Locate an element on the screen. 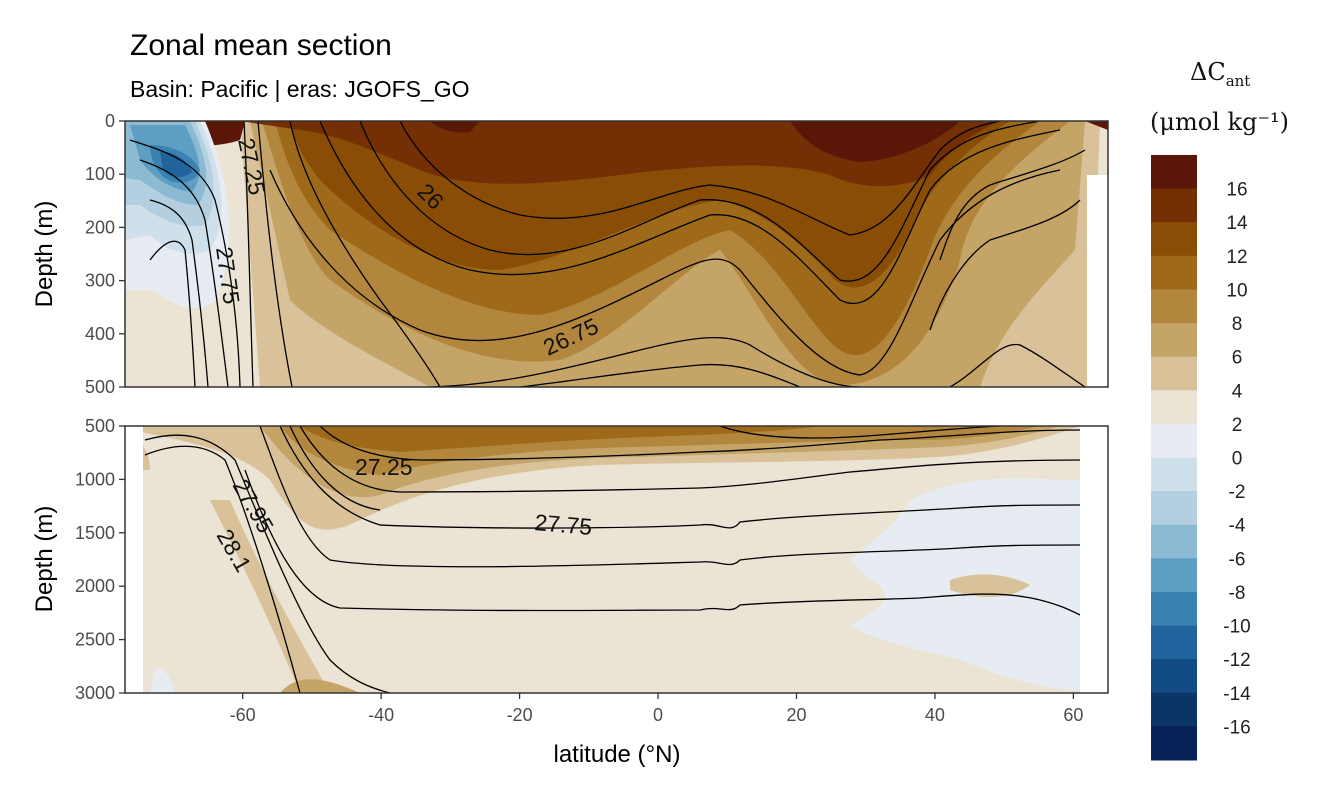 The height and width of the screenshot is (806, 1344). lower-y-axis: 500 1000 1500 2000 2500 3000 is located at coordinates (100, 559).